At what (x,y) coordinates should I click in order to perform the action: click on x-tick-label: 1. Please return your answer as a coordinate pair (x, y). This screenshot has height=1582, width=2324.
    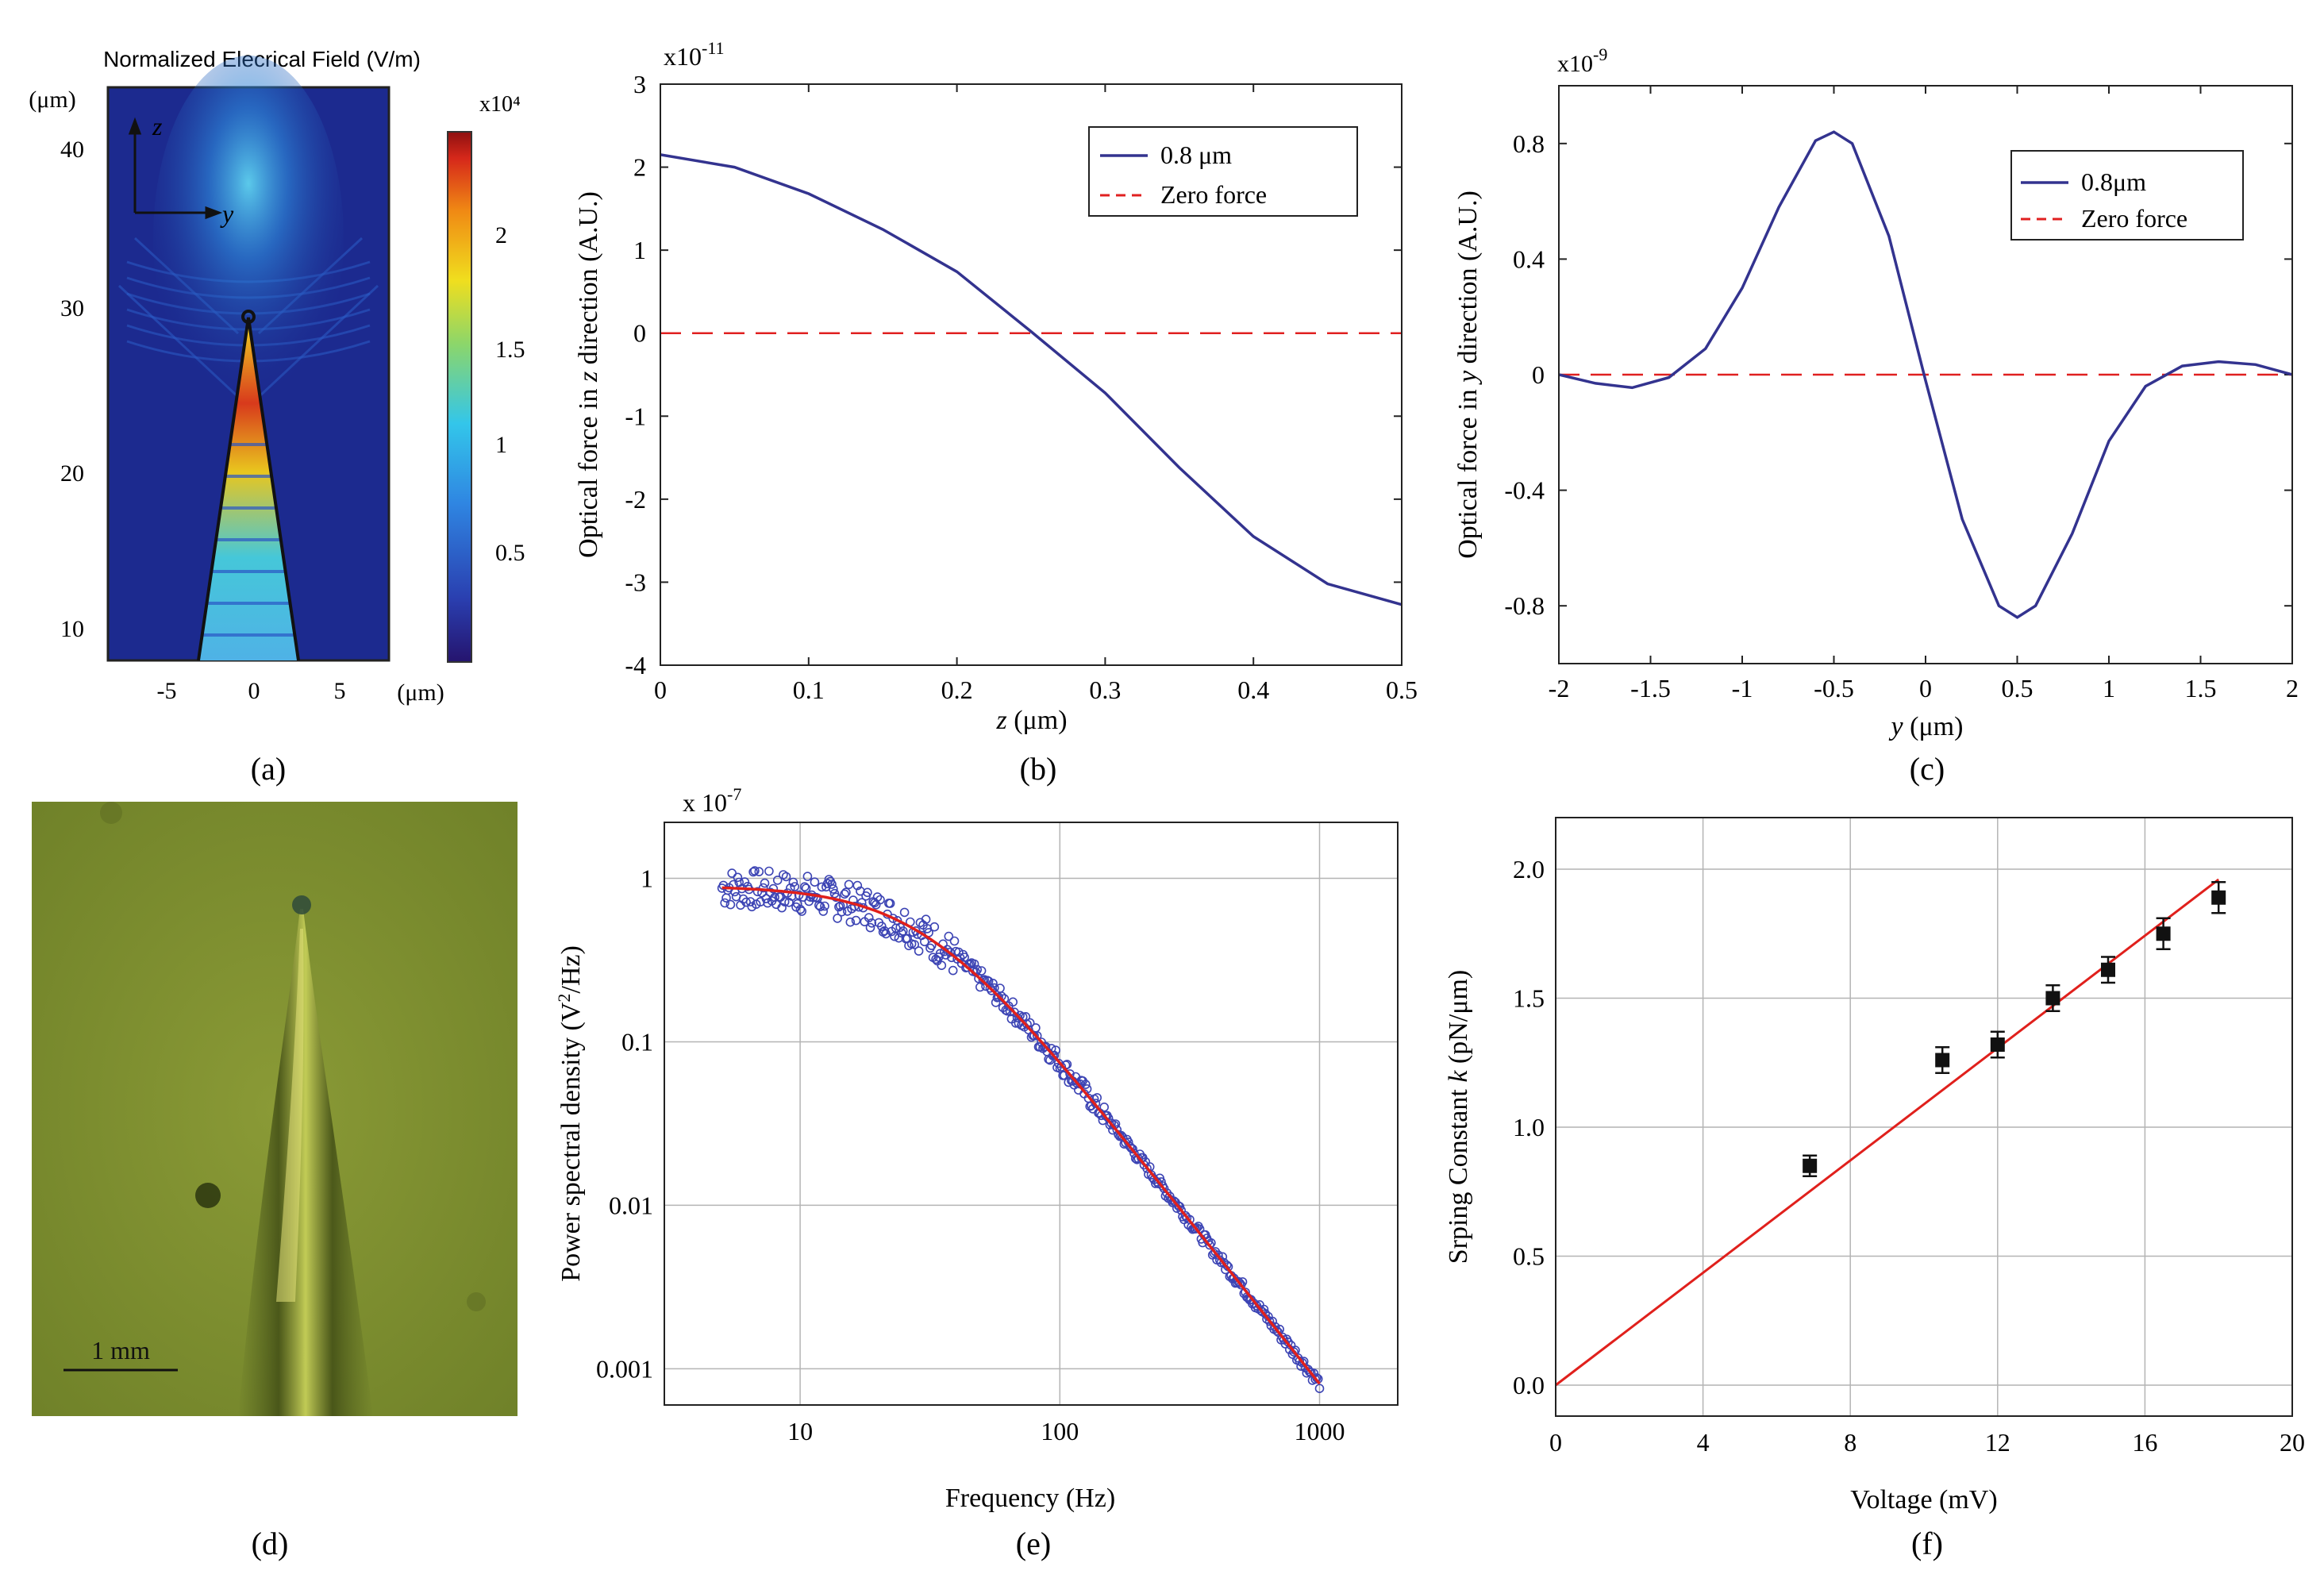
    Looking at the image, I should click on (2109, 688).